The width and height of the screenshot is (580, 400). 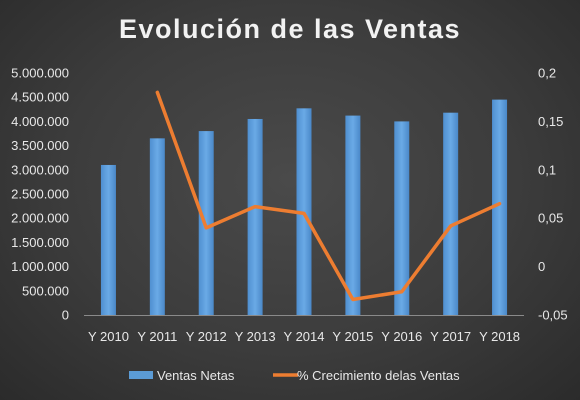 What do you see at coordinates (553, 194) in the screenshot?
I see `right-axis: -0,05 0 0,05 0,1 0,15 0,2` at bounding box center [553, 194].